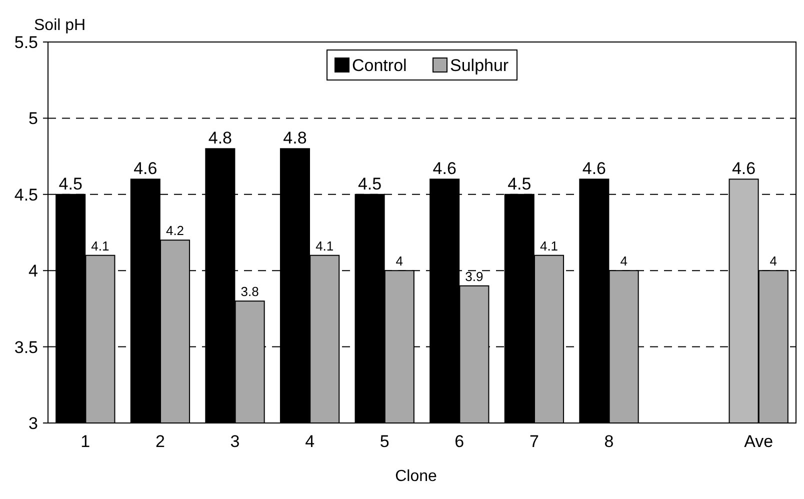  What do you see at coordinates (60, 25) in the screenshot?
I see `y-axis-title: Soil pH` at bounding box center [60, 25].